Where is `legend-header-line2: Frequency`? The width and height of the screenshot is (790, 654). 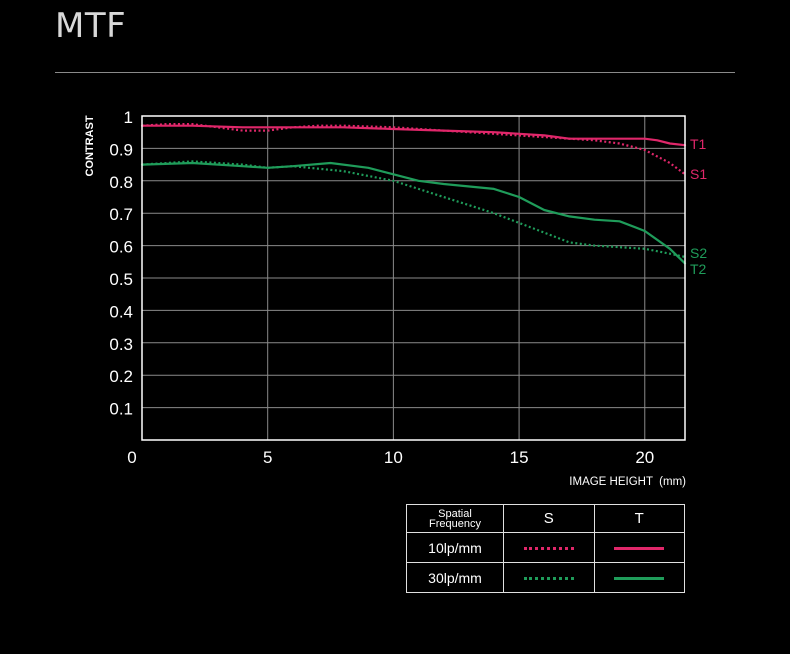 legend-header-line2: Frequency is located at coordinates (455, 523).